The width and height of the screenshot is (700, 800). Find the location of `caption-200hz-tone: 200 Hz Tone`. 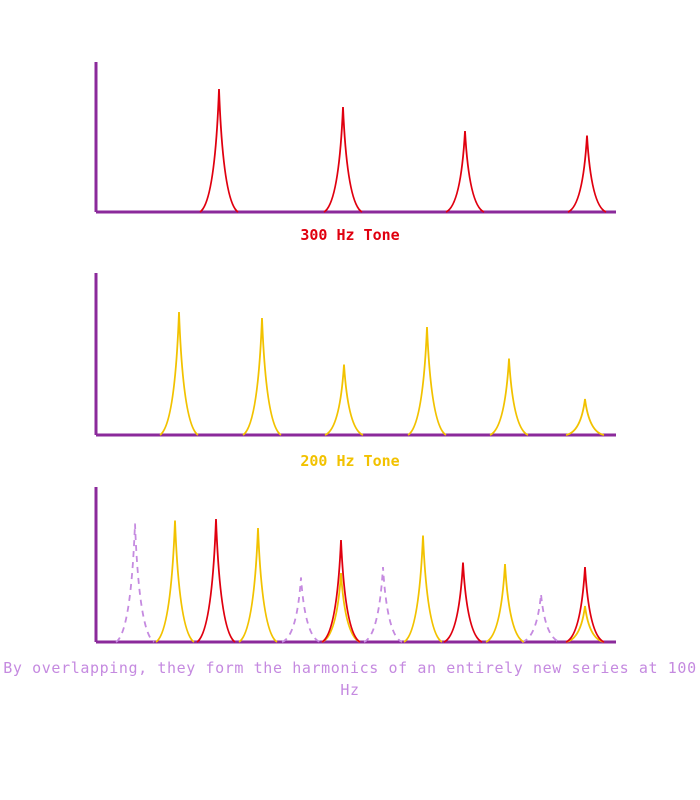

caption-200hz-tone: 200 Hz Tone is located at coordinates (350, 461).